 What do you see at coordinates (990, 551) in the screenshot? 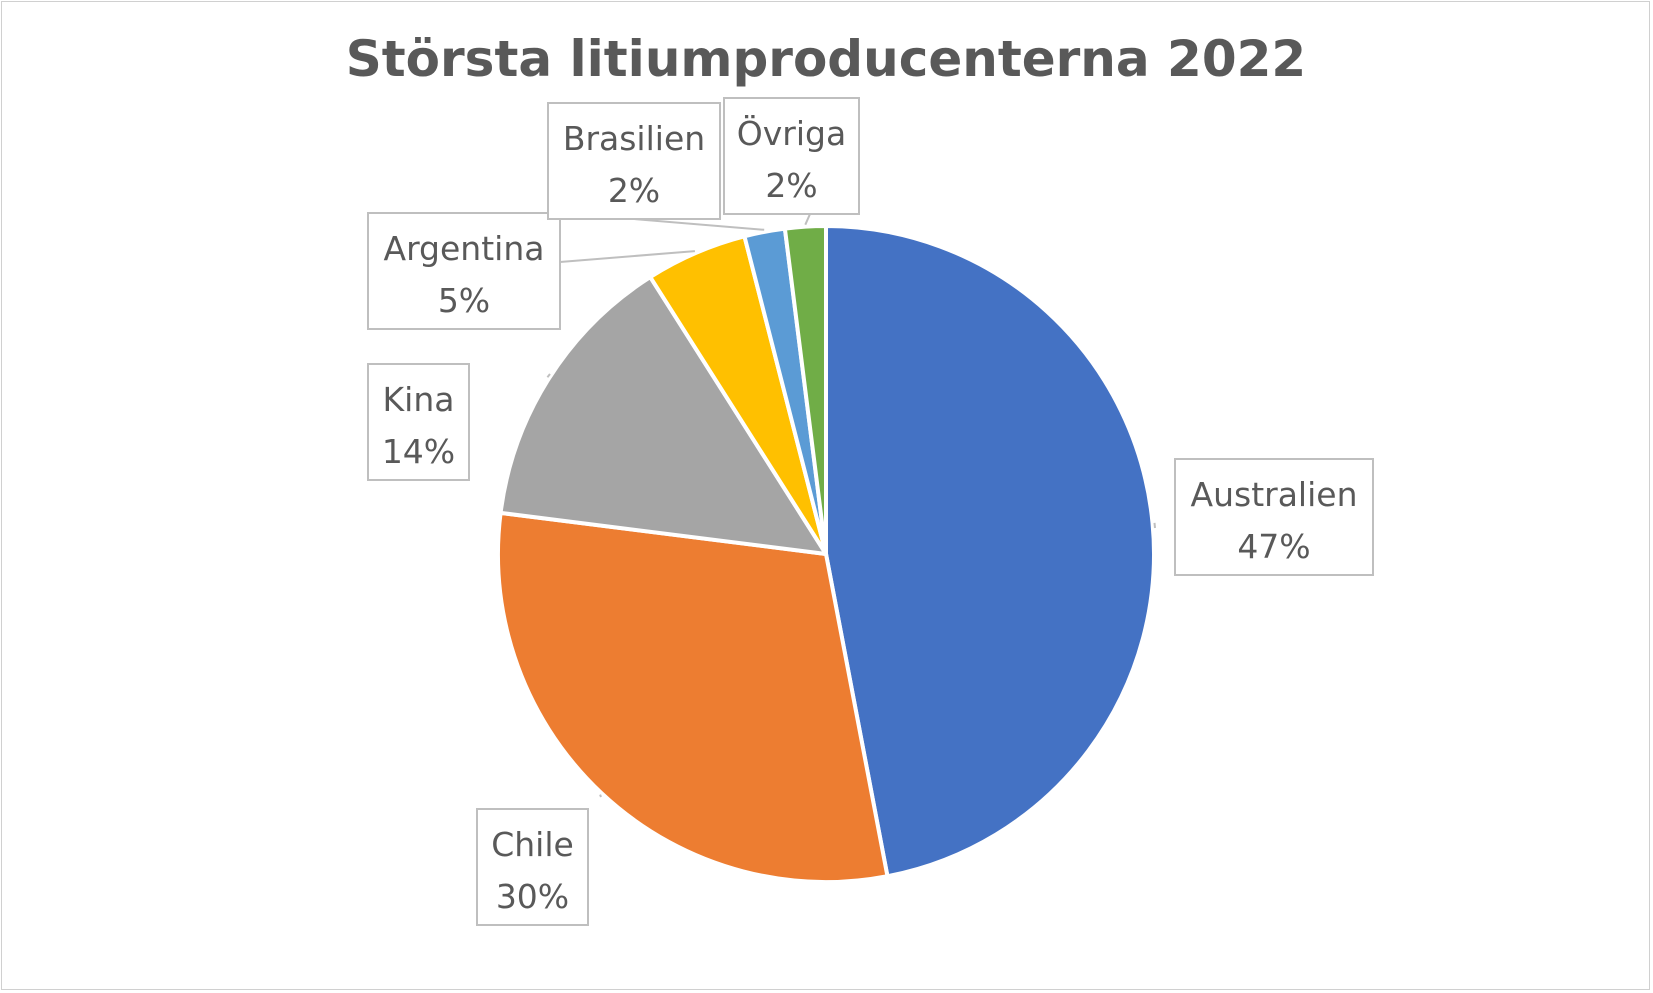
I see `pie-slice-australien` at bounding box center [990, 551].